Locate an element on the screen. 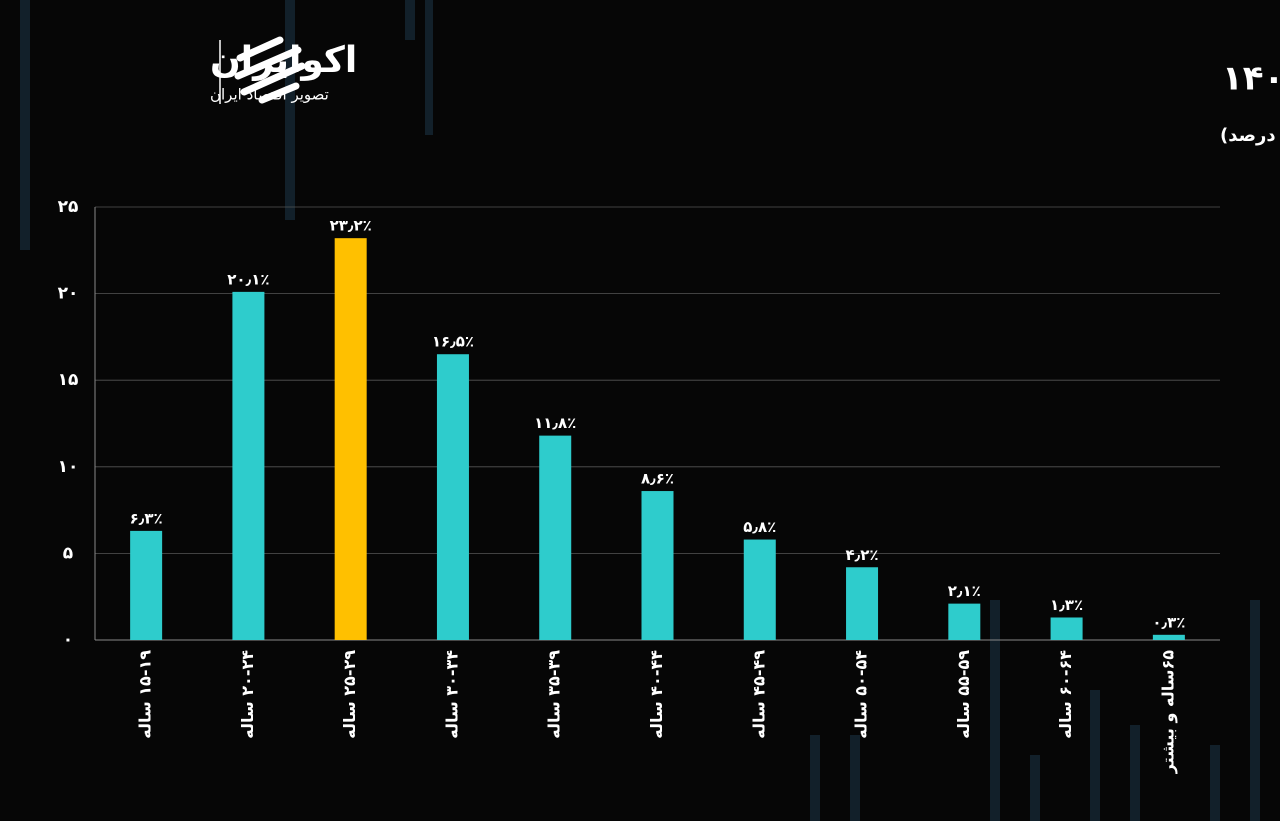  x-tick-label: ۱۵-۱۹ ساله is located at coordinates (145, 694).